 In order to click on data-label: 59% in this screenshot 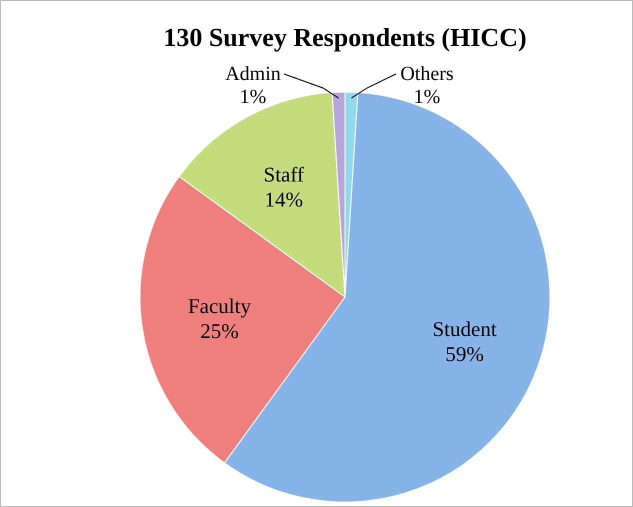, I will do `click(464, 354)`.